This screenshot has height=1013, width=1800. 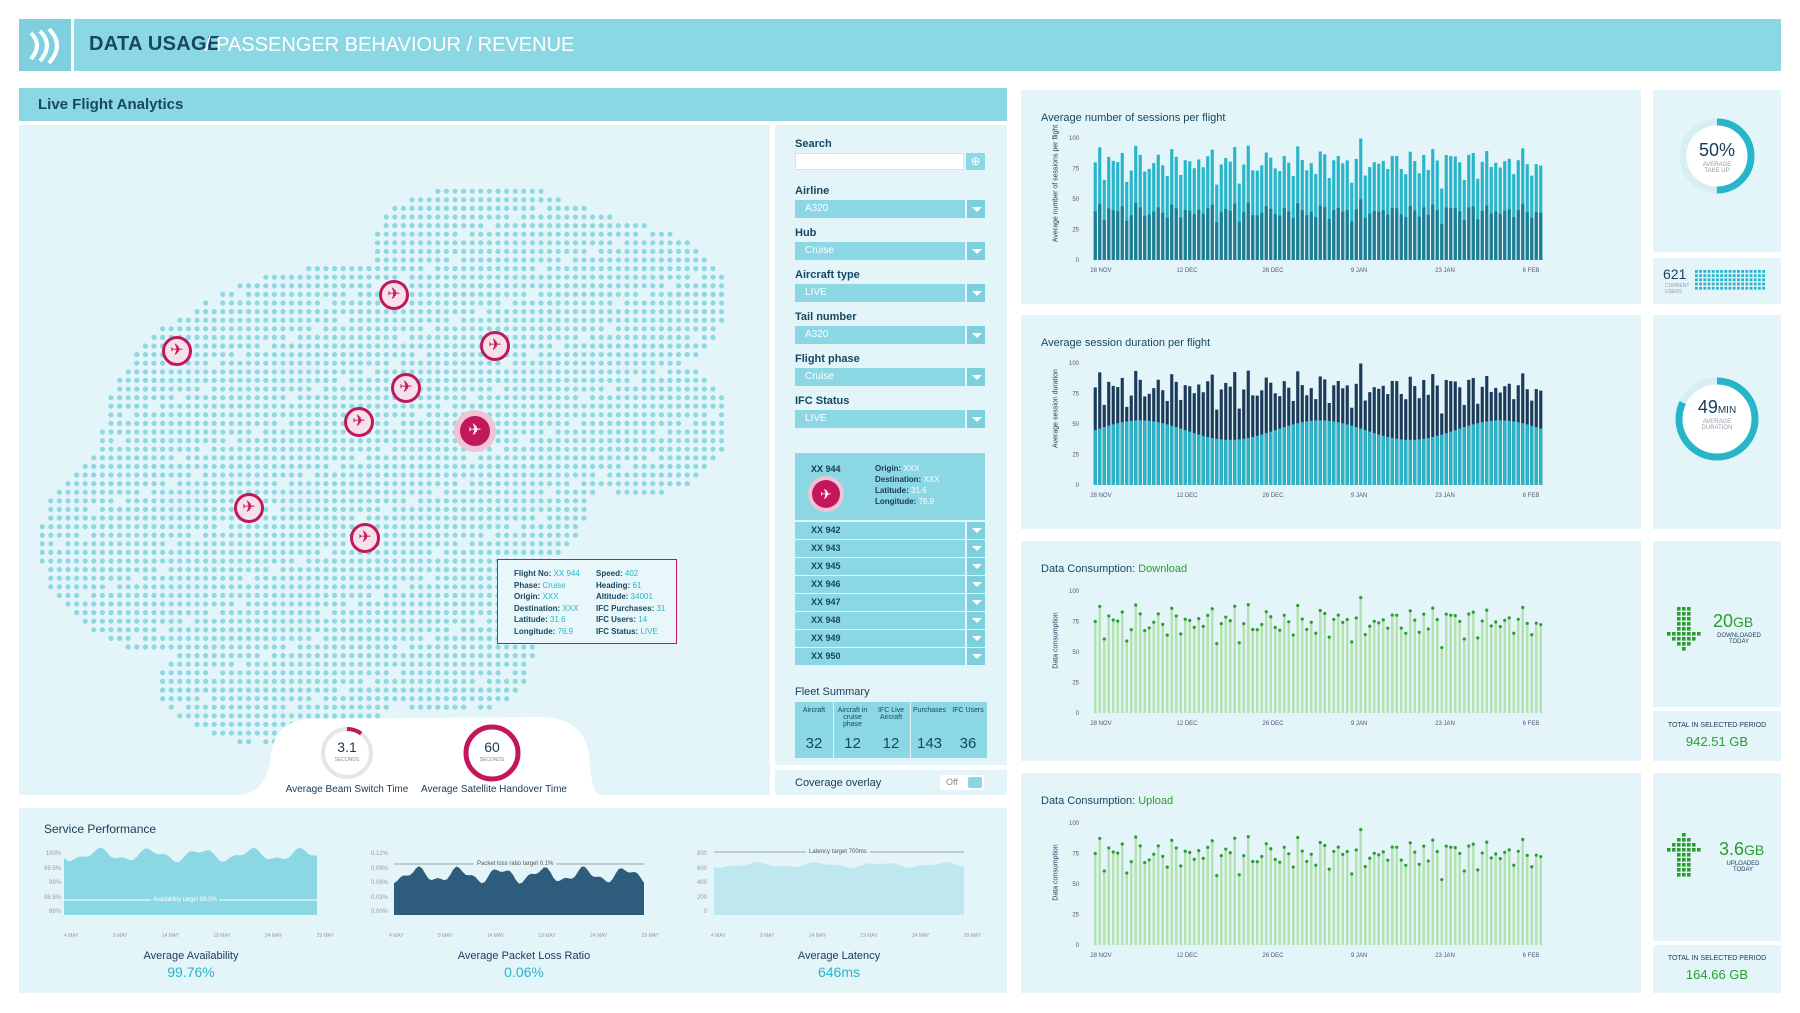 What do you see at coordinates (890, 251) in the screenshot?
I see `hub-select: Cruise` at bounding box center [890, 251].